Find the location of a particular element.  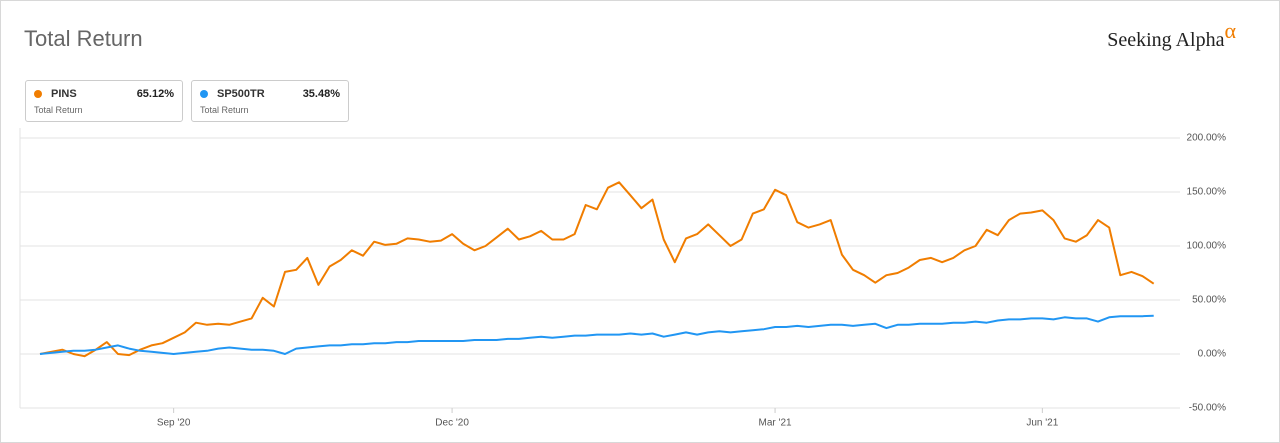

x-tick-label: Dec '20 is located at coordinates (452, 423).